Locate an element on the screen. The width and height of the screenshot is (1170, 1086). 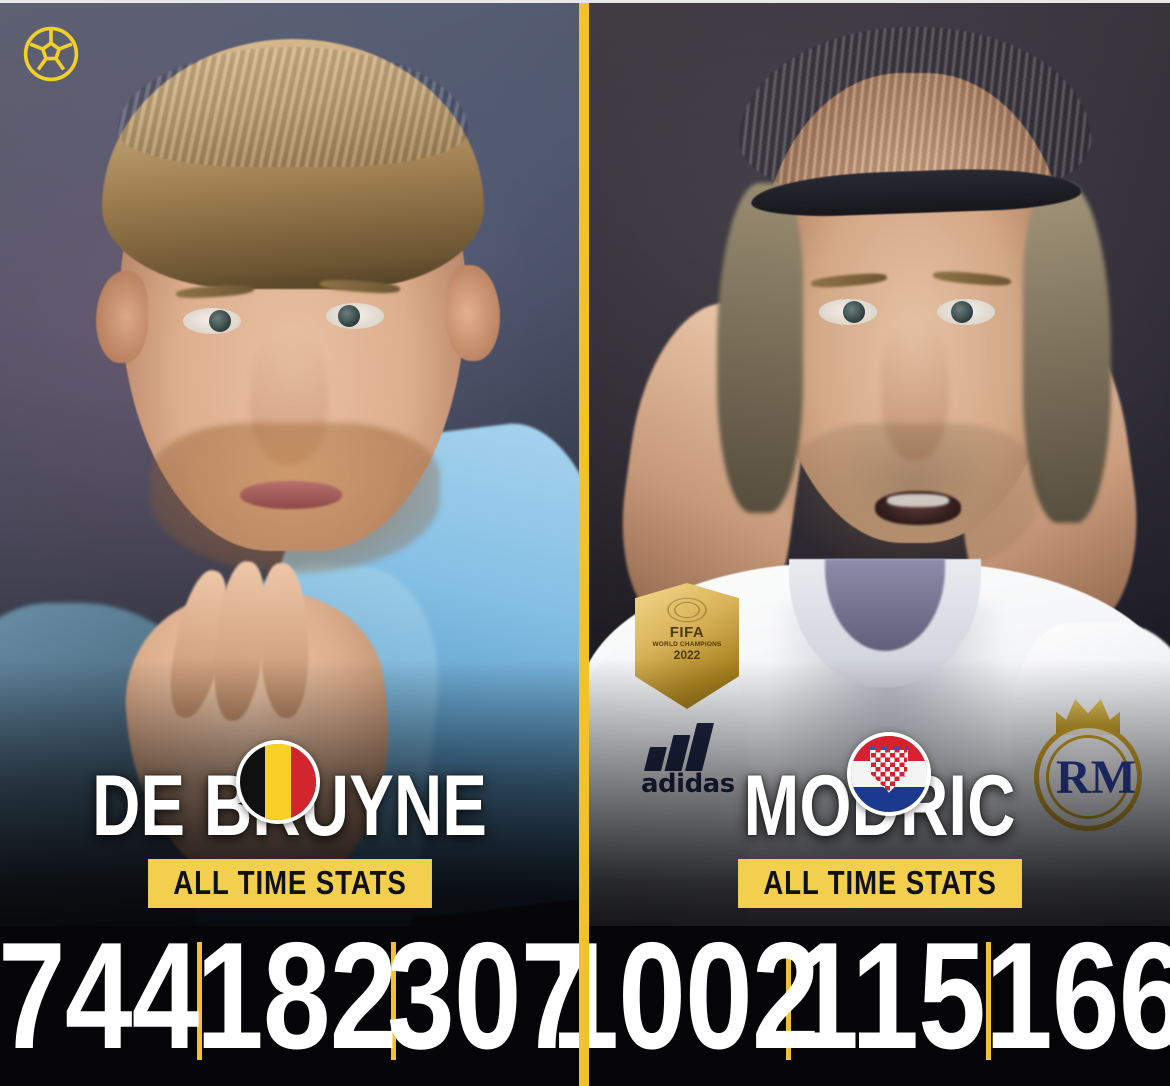
ear-left is located at coordinates (122, 317).